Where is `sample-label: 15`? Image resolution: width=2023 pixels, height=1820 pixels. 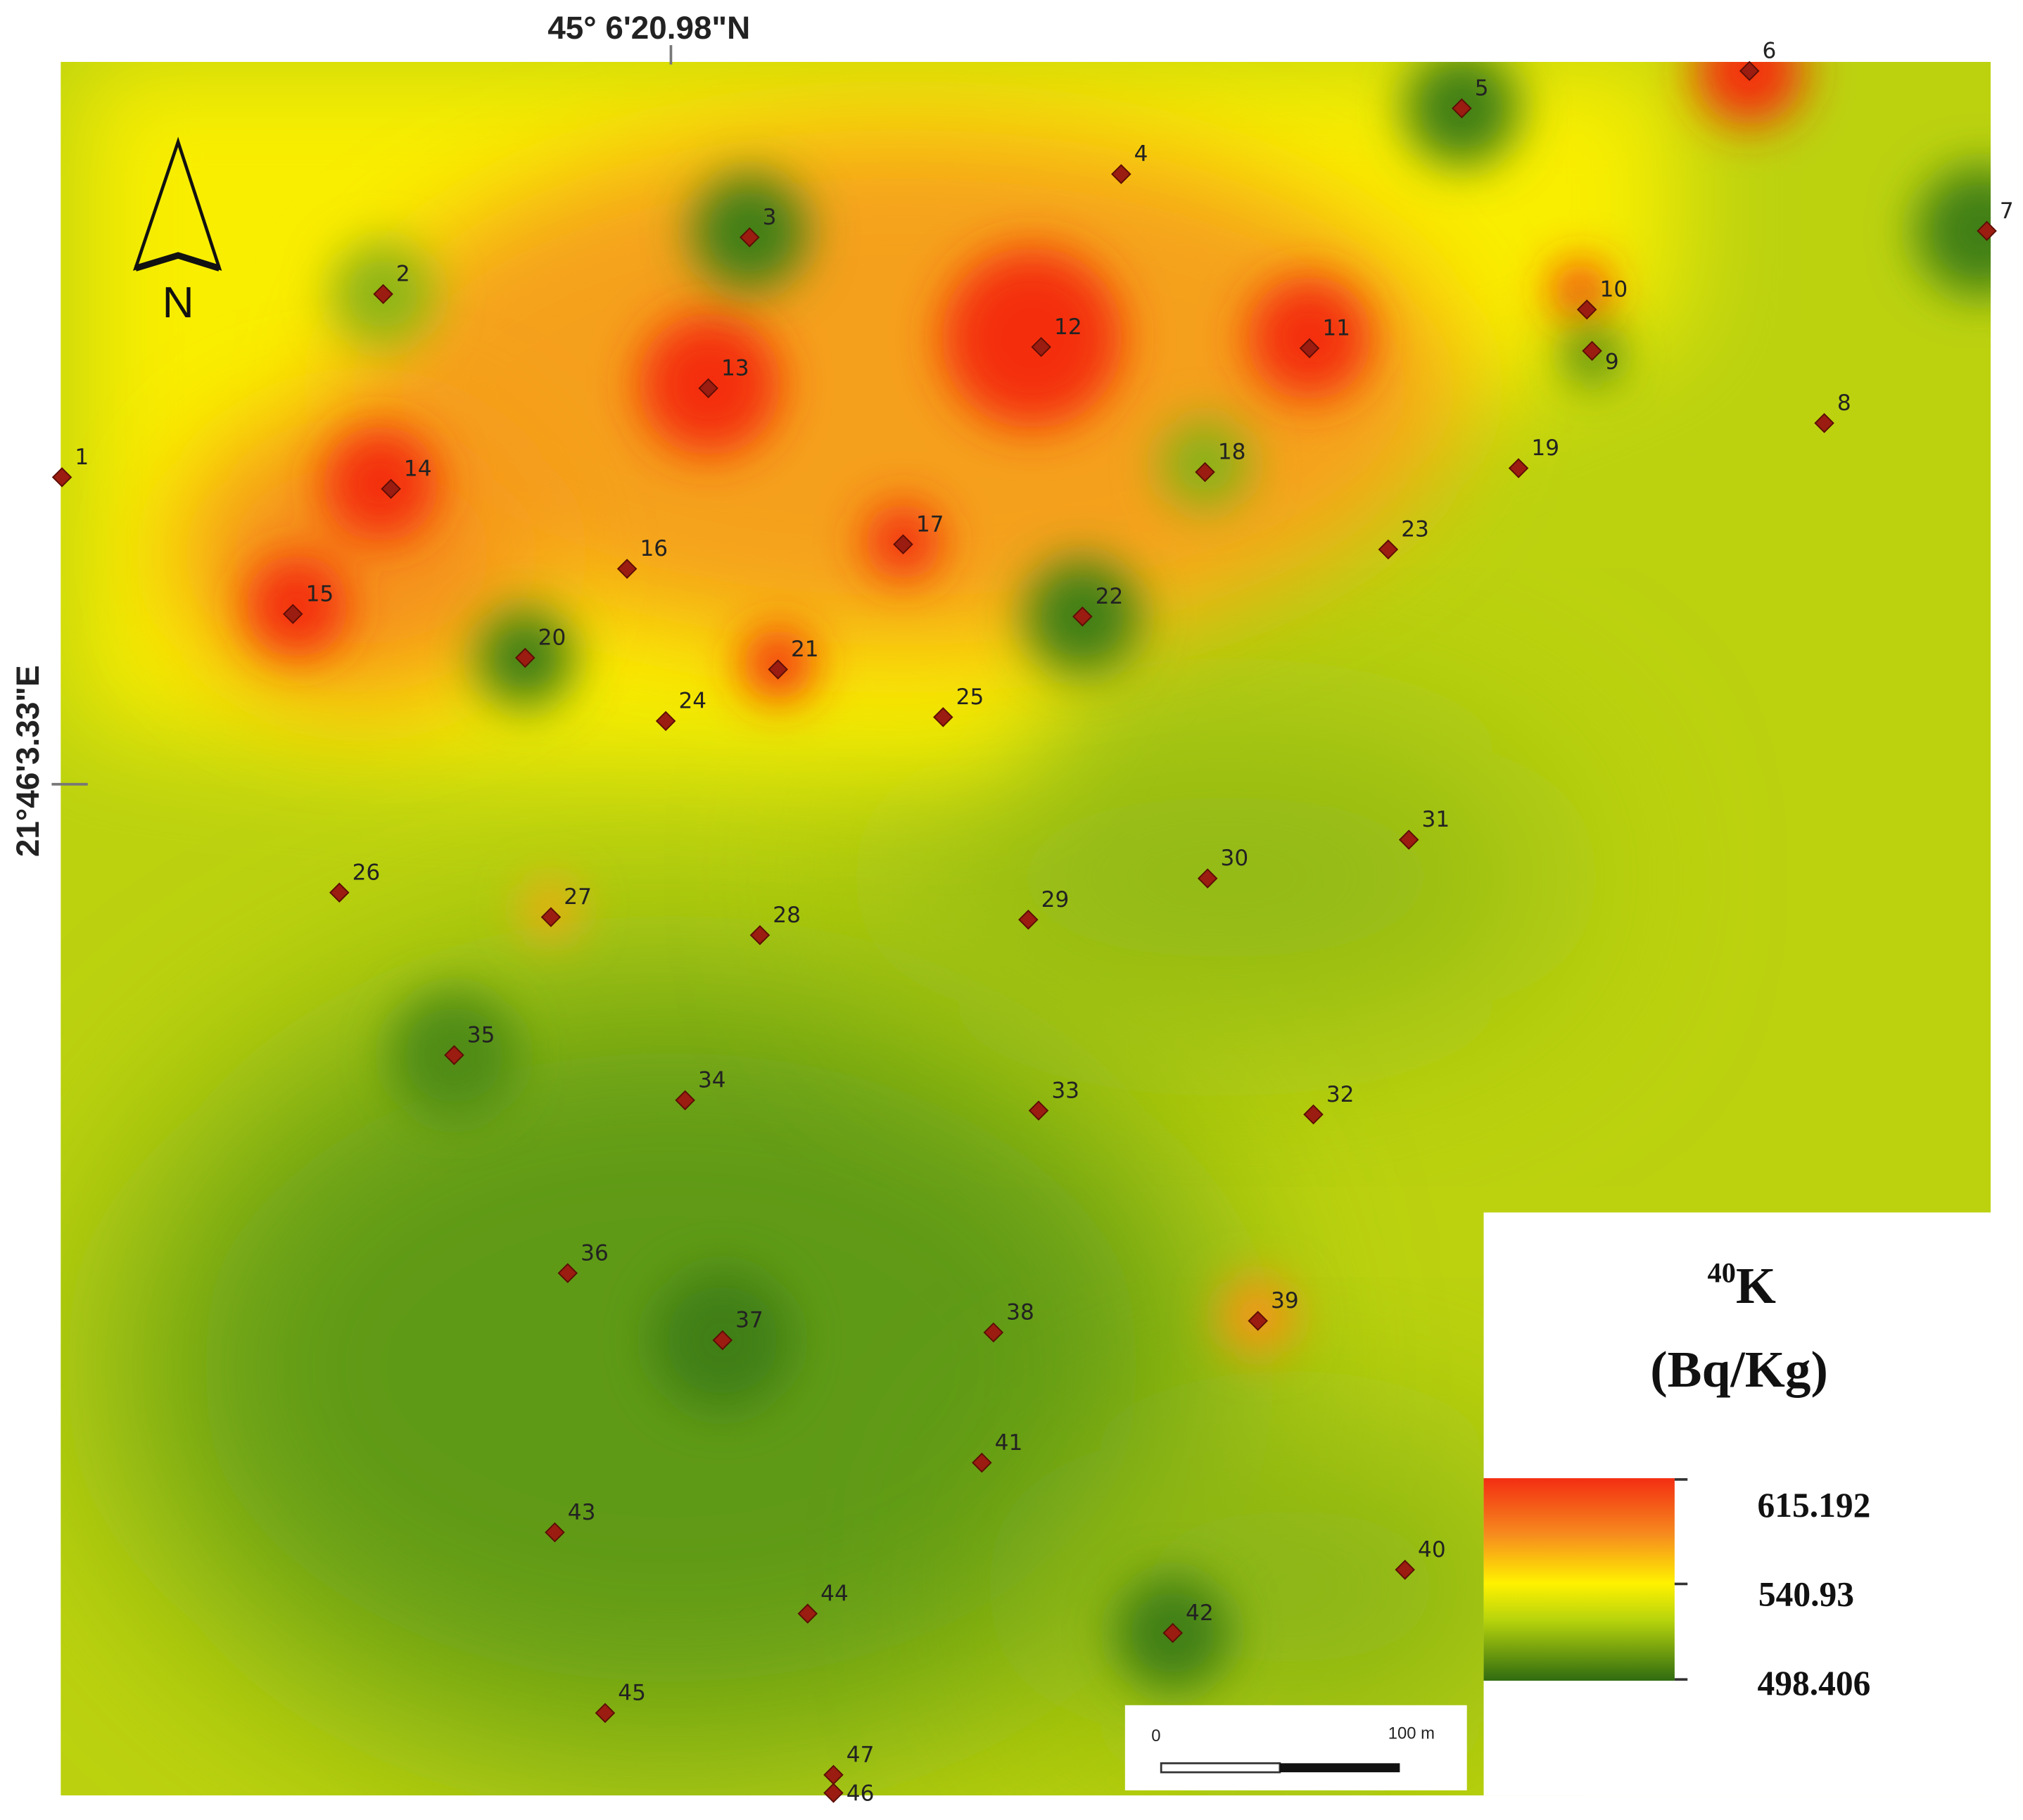 sample-label: 15 is located at coordinates (320, 593).